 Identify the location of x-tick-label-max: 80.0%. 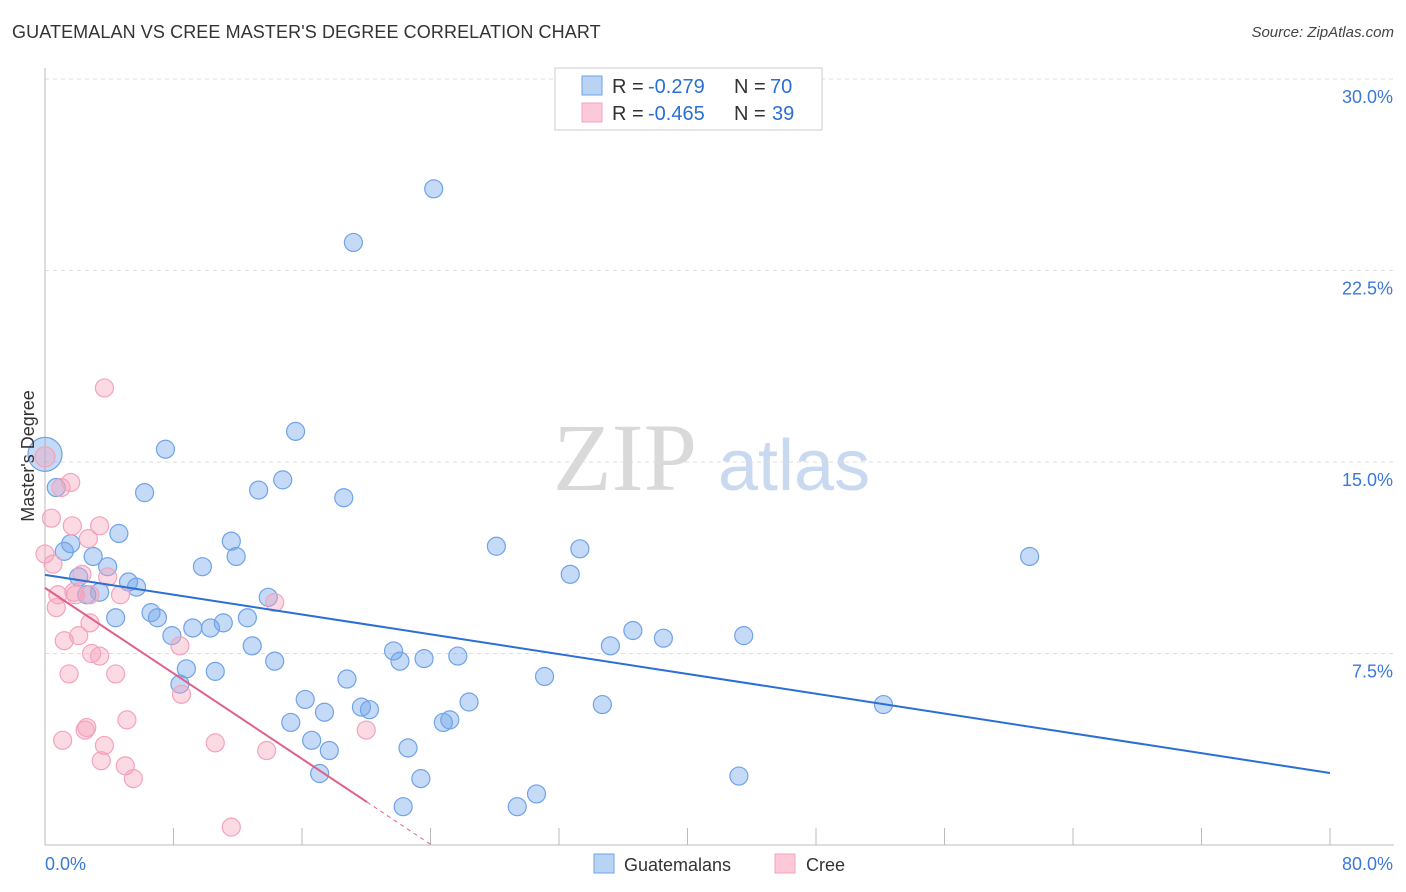
(1367, 864).